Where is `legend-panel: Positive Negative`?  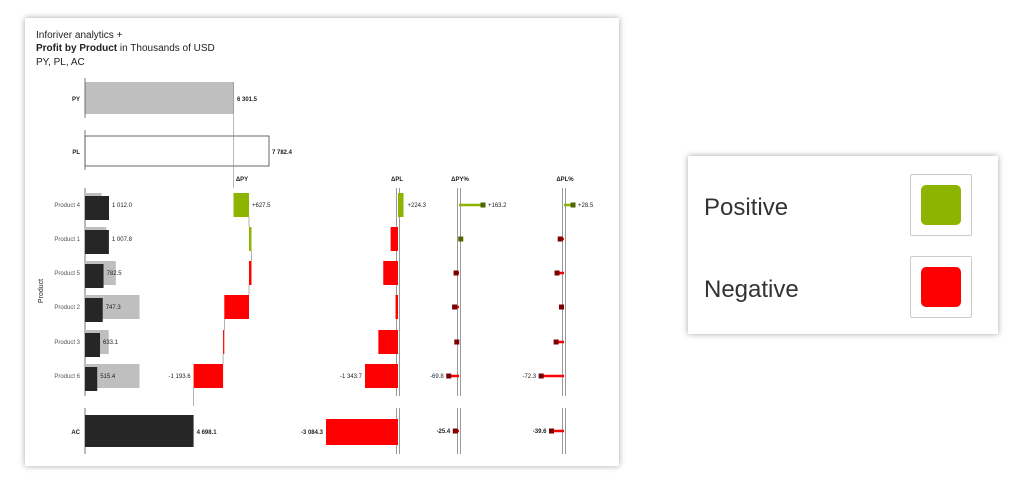 legend-panel: Positive Negative is located at coordinates (843, 245).